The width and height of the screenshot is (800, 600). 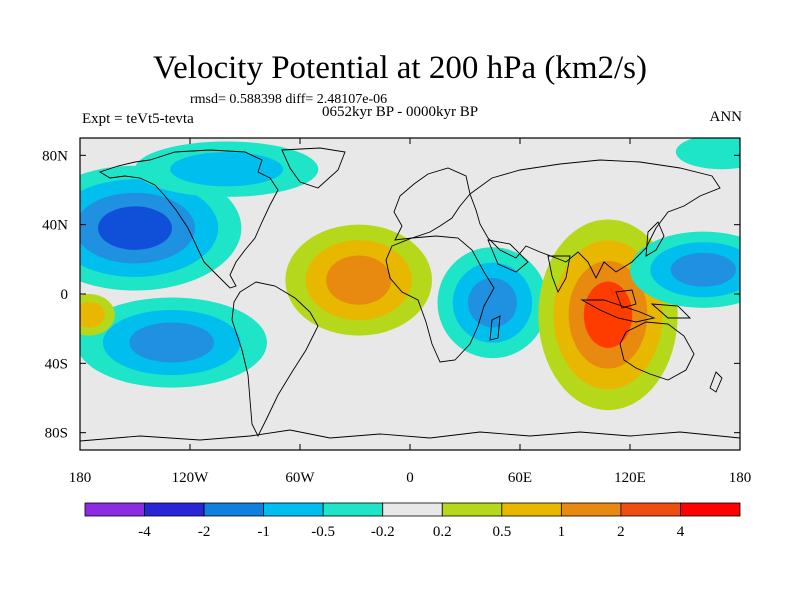 I want to click on map-title: Velocity Potential at 200 hPa (km2/s), so click(x=400, y=68).